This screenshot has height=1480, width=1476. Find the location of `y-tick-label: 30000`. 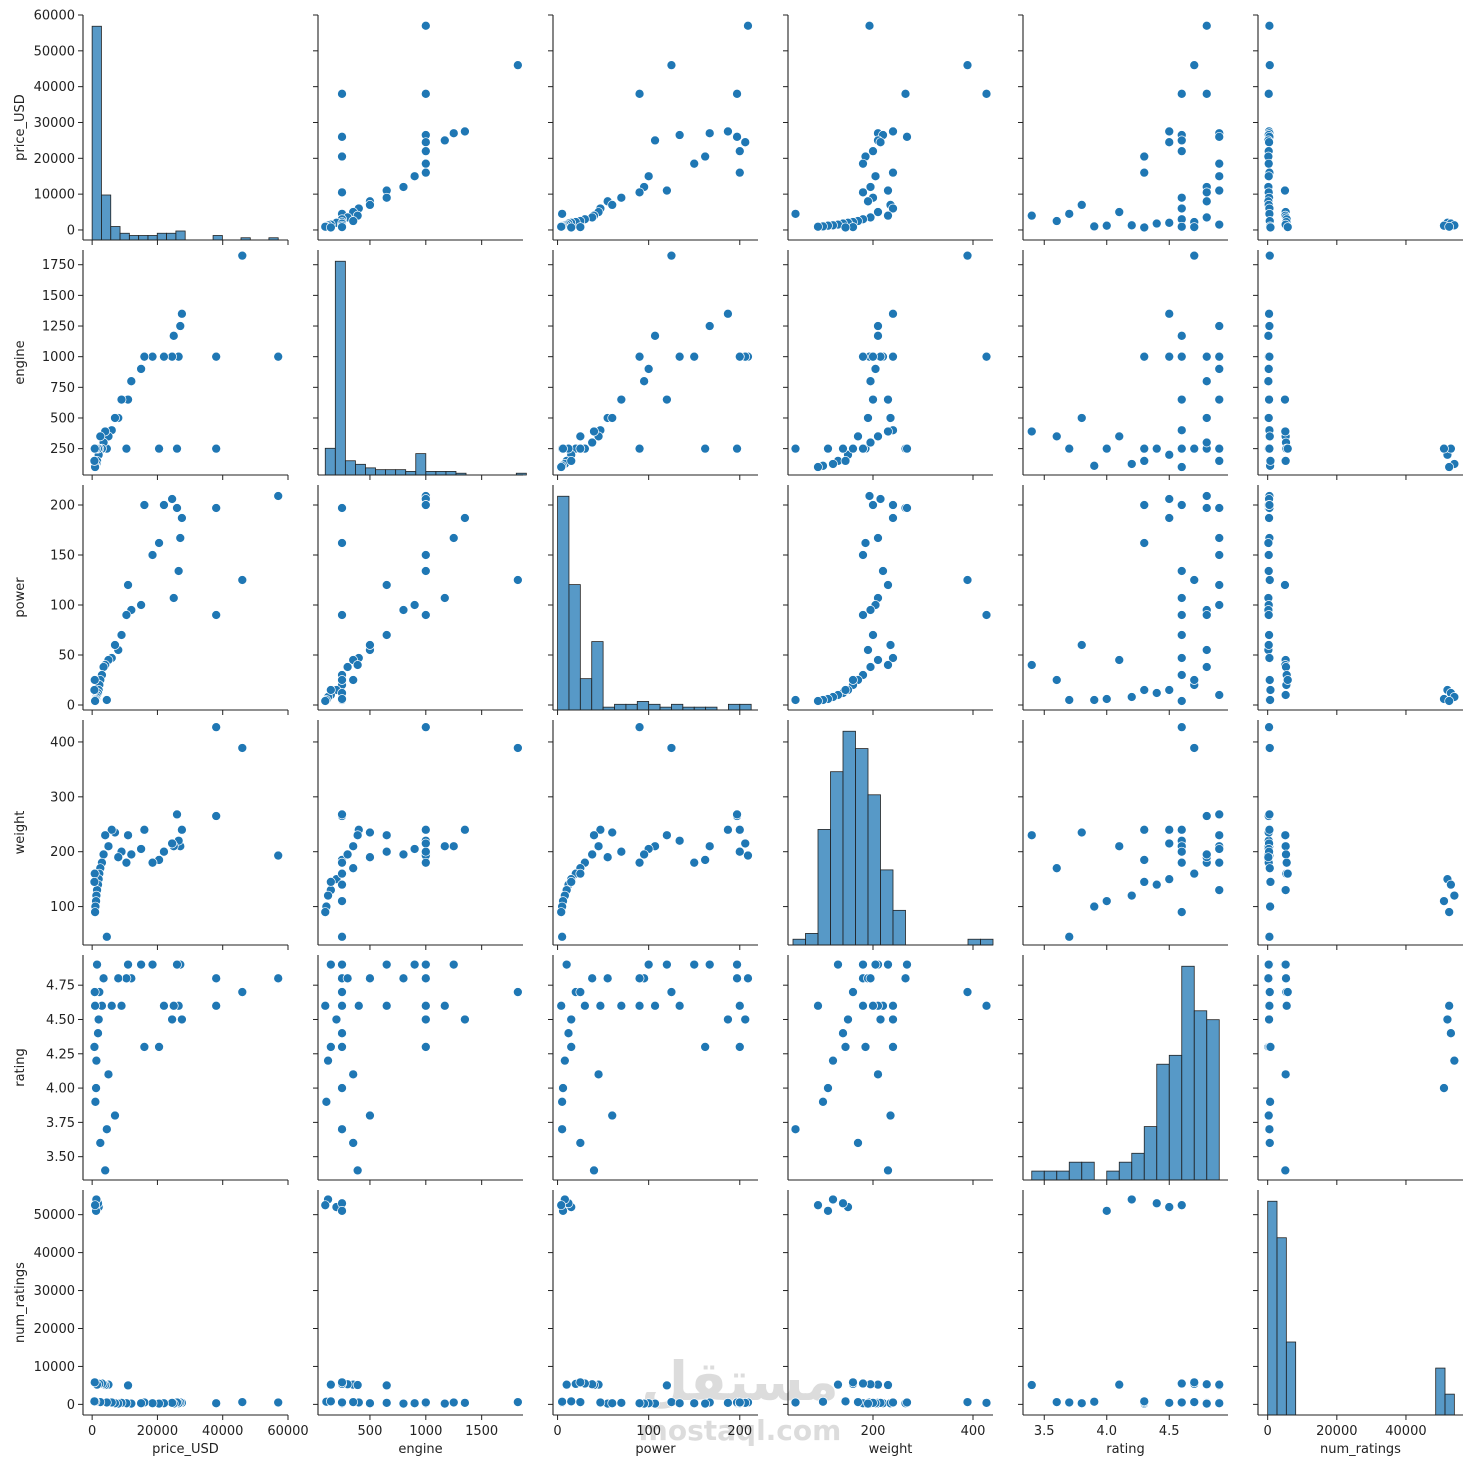

y-tick-label: 30000 is located at coordinates (54, 1291).